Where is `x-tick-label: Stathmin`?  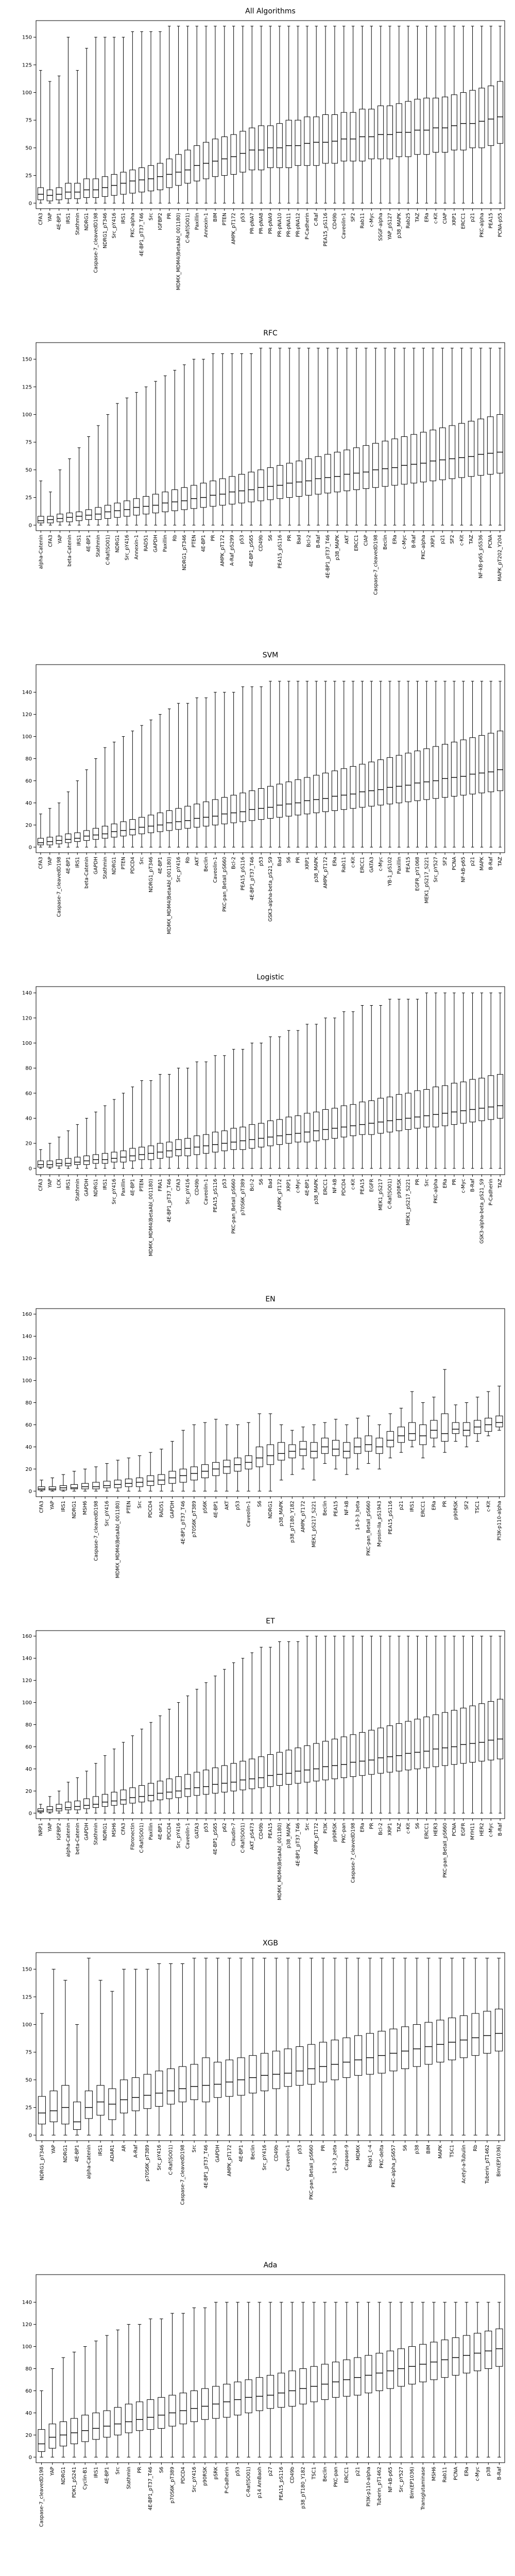 x-tick-label: Stathmin is located at coordinates (96, 1834).